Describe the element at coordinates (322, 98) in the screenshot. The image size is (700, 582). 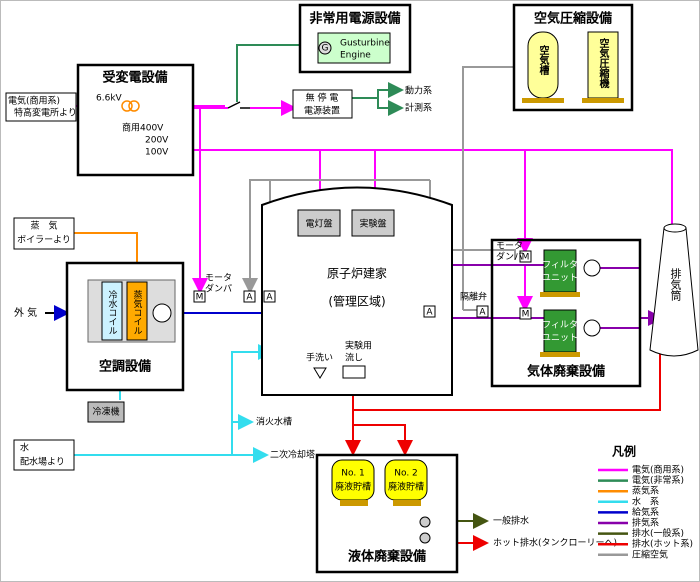
I see `label: 無 停 電` at that location.